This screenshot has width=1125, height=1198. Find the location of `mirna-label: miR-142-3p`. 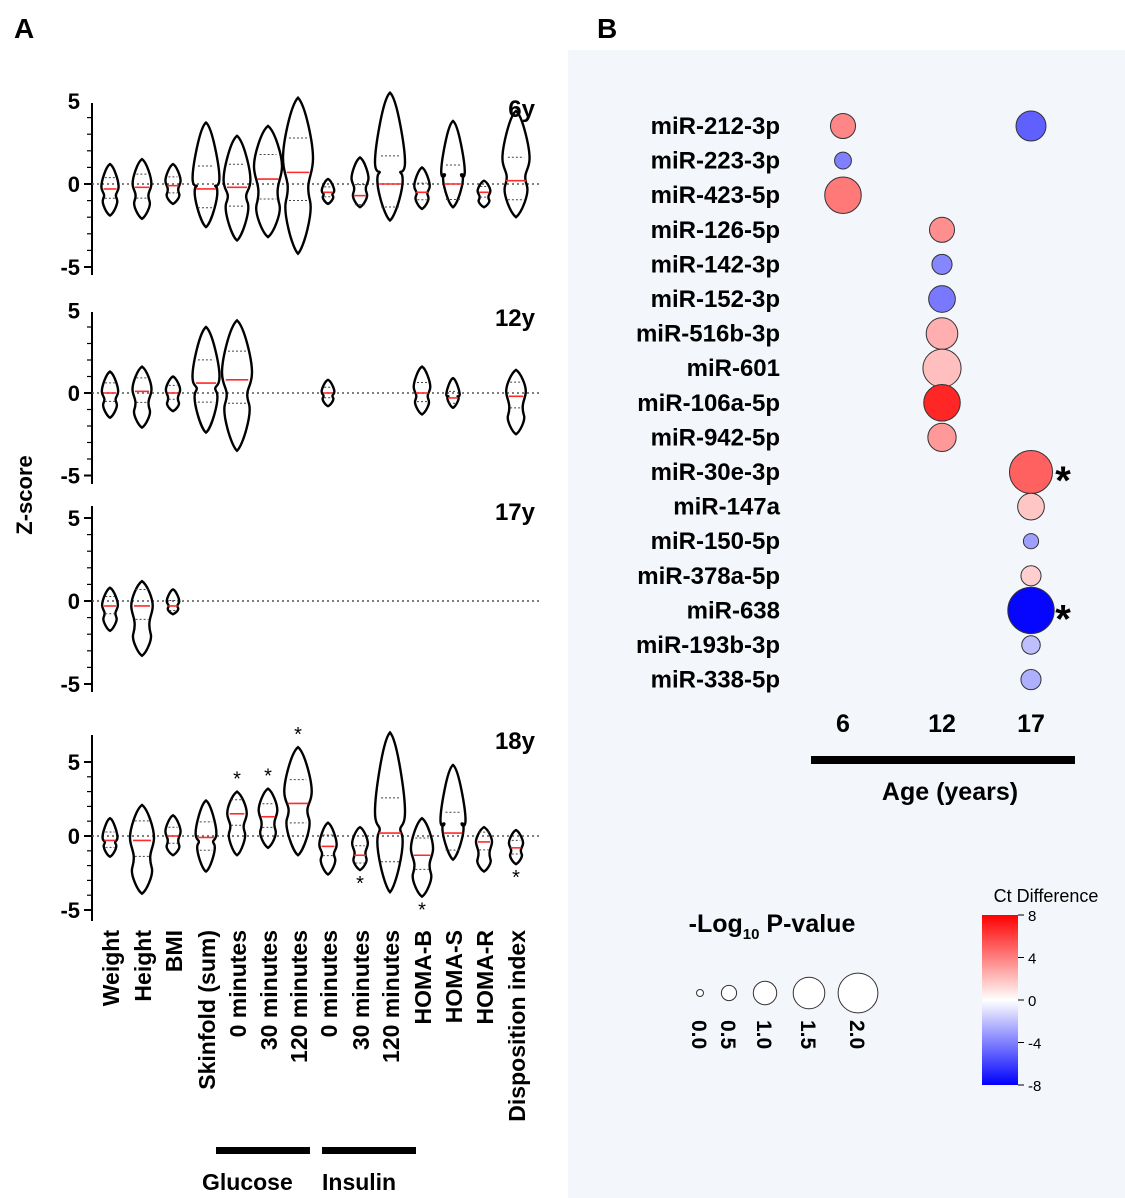

mirna-label: miR-142-3p is located at coordinates (715, 264).